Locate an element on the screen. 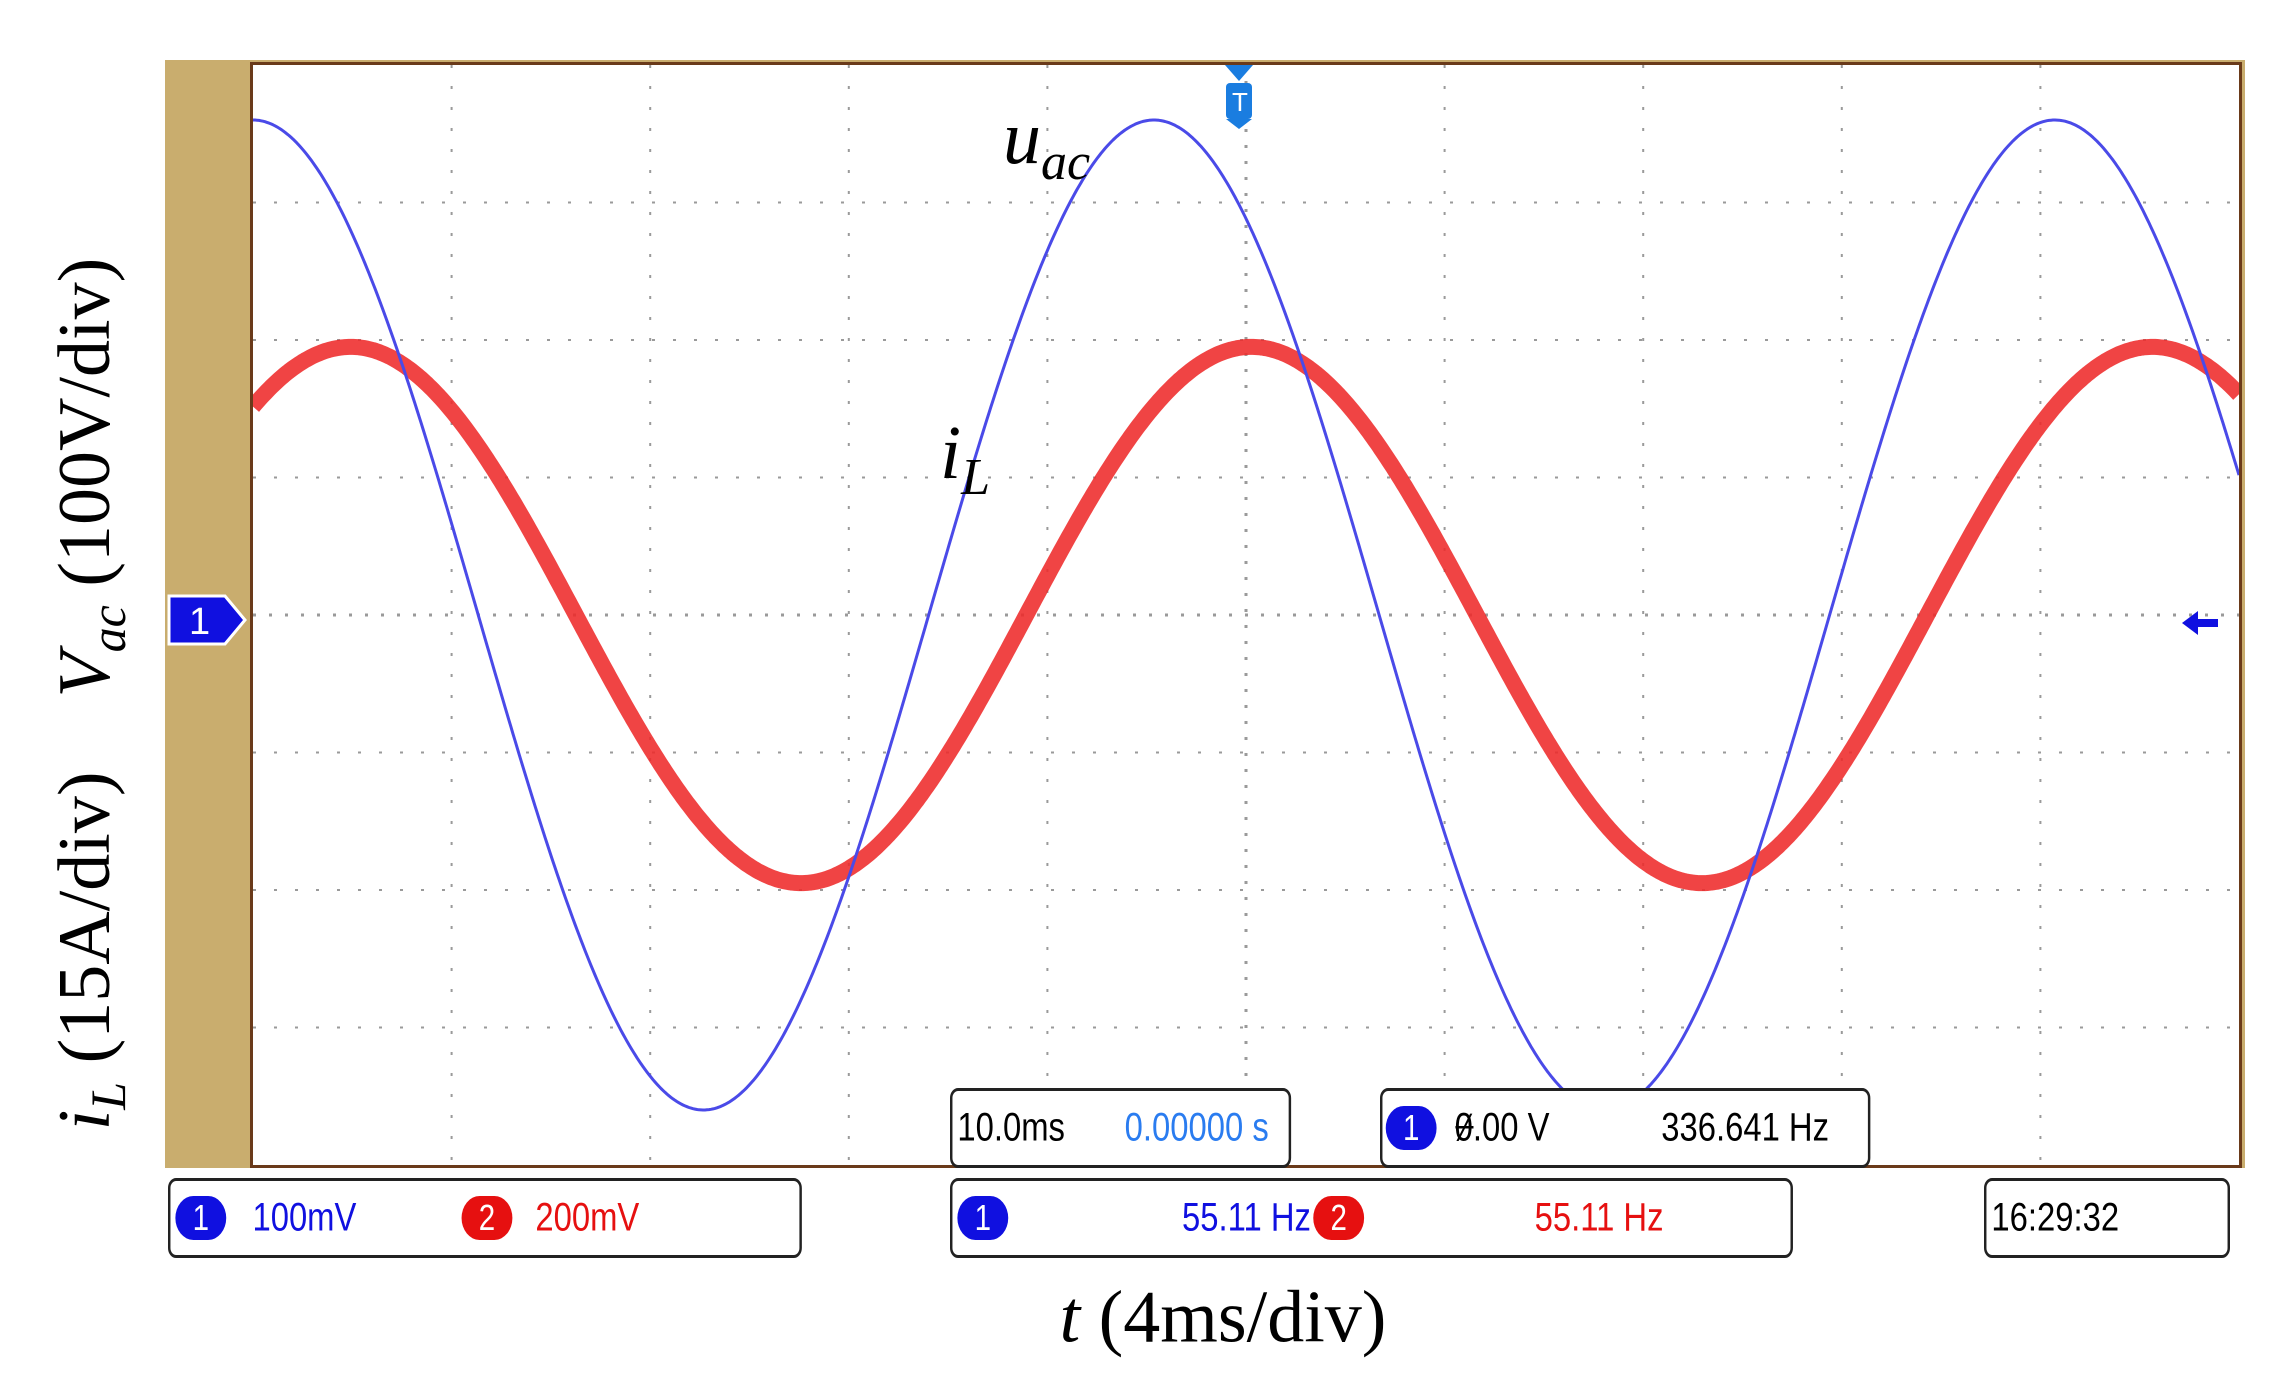 This screenshot has width=2282, height=1388. voltage-trace-label: uac is located at coordinates (1046, 143).